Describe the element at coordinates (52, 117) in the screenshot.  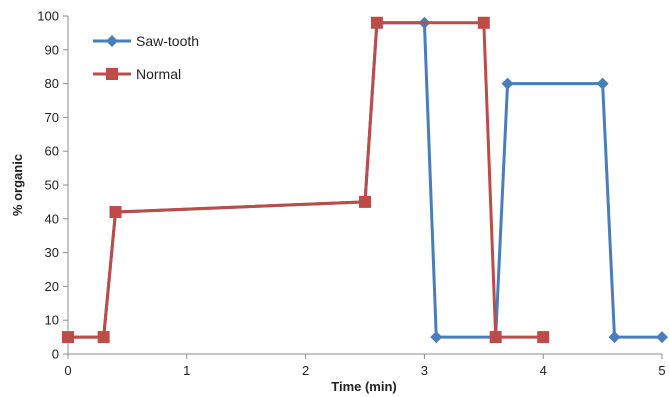
I see `y-tick-label: 70` at that location.